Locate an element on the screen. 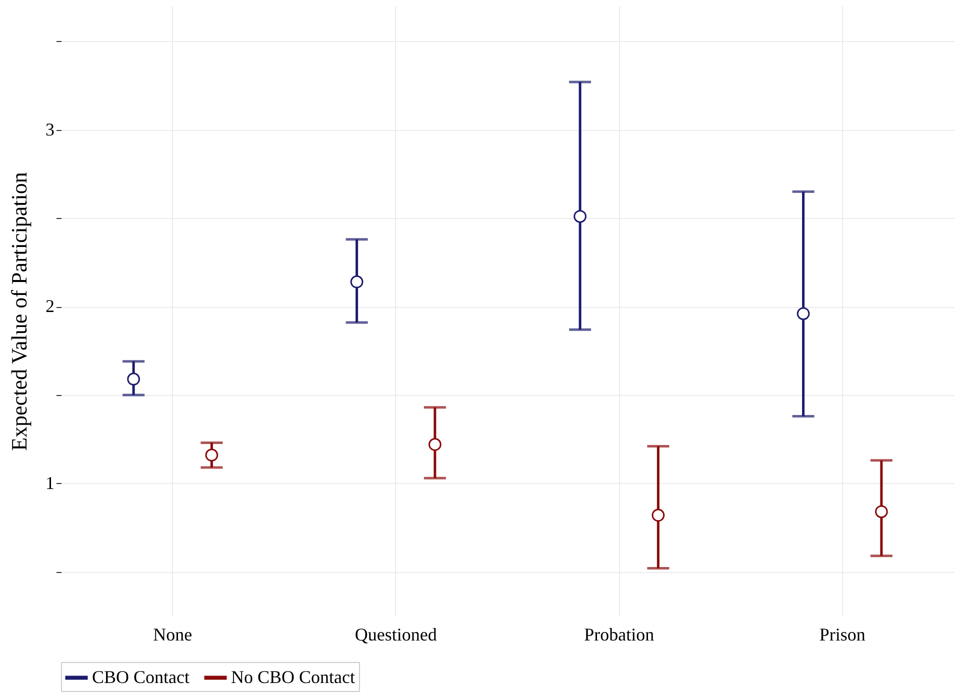 The width and height of the screenshot is (964, 698). x-tick-label: Questioned is located at coordinates (395, 634).